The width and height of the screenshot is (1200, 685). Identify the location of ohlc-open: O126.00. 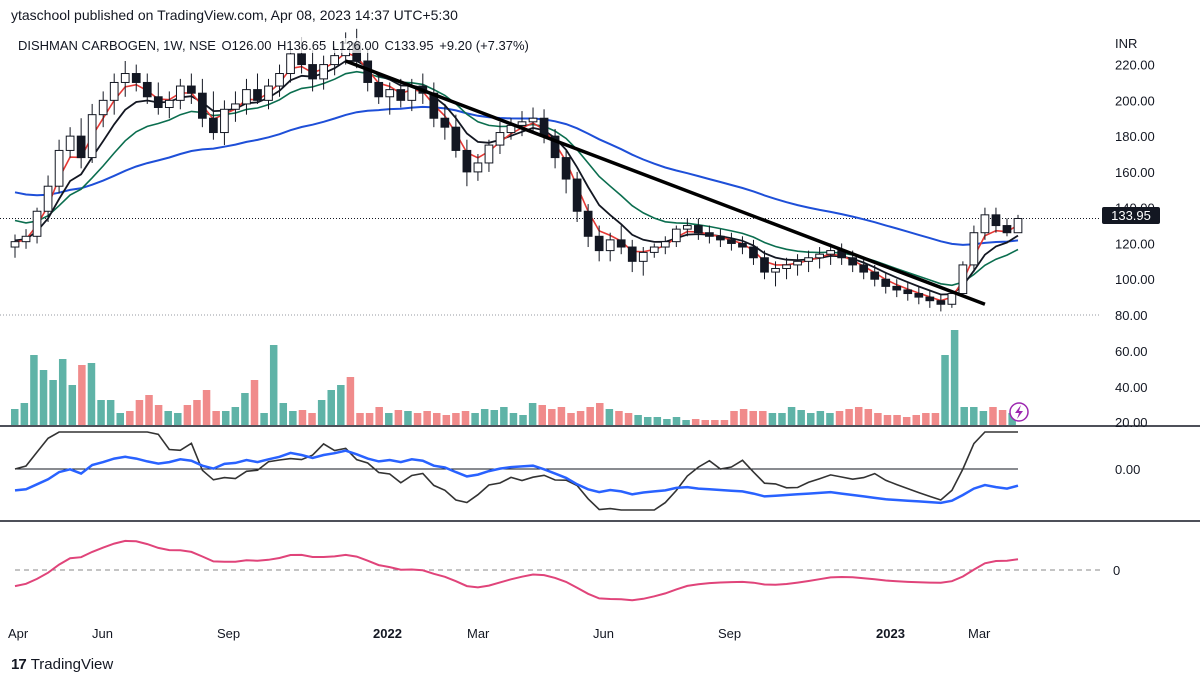
(246, 45).